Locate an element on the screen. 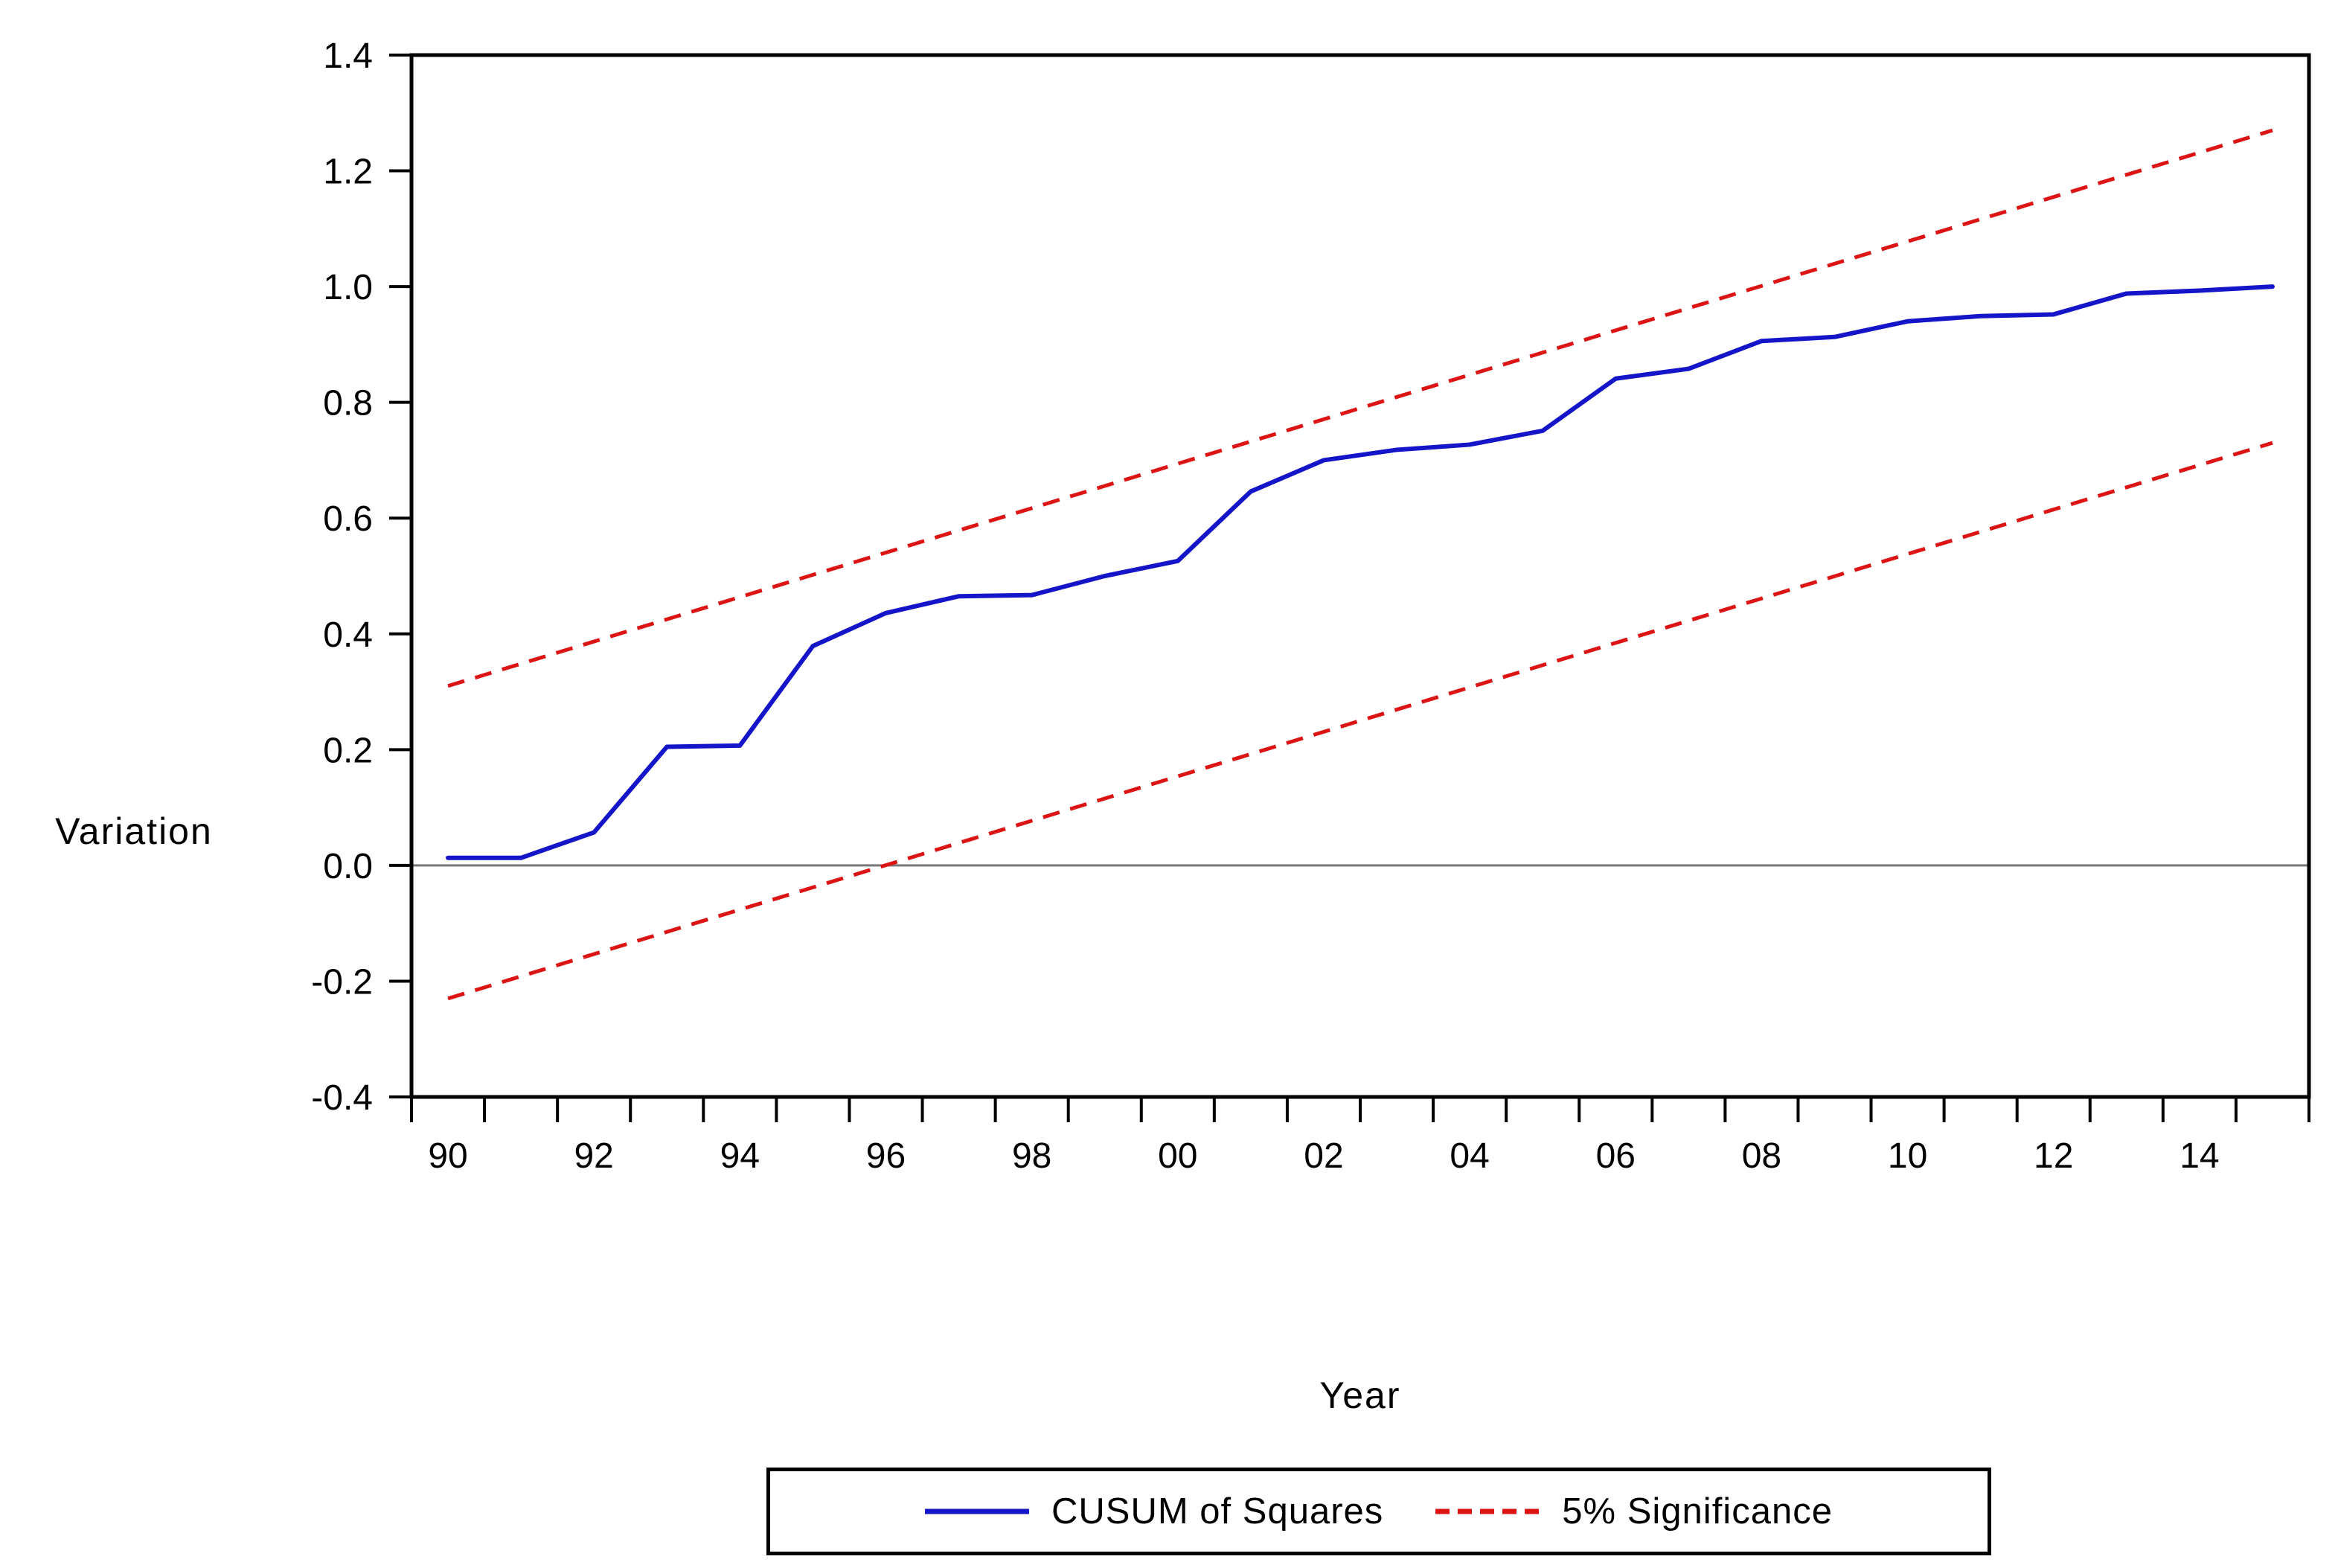  y-axis-tick-label: -0.2 is located at coordinates (342, 982).